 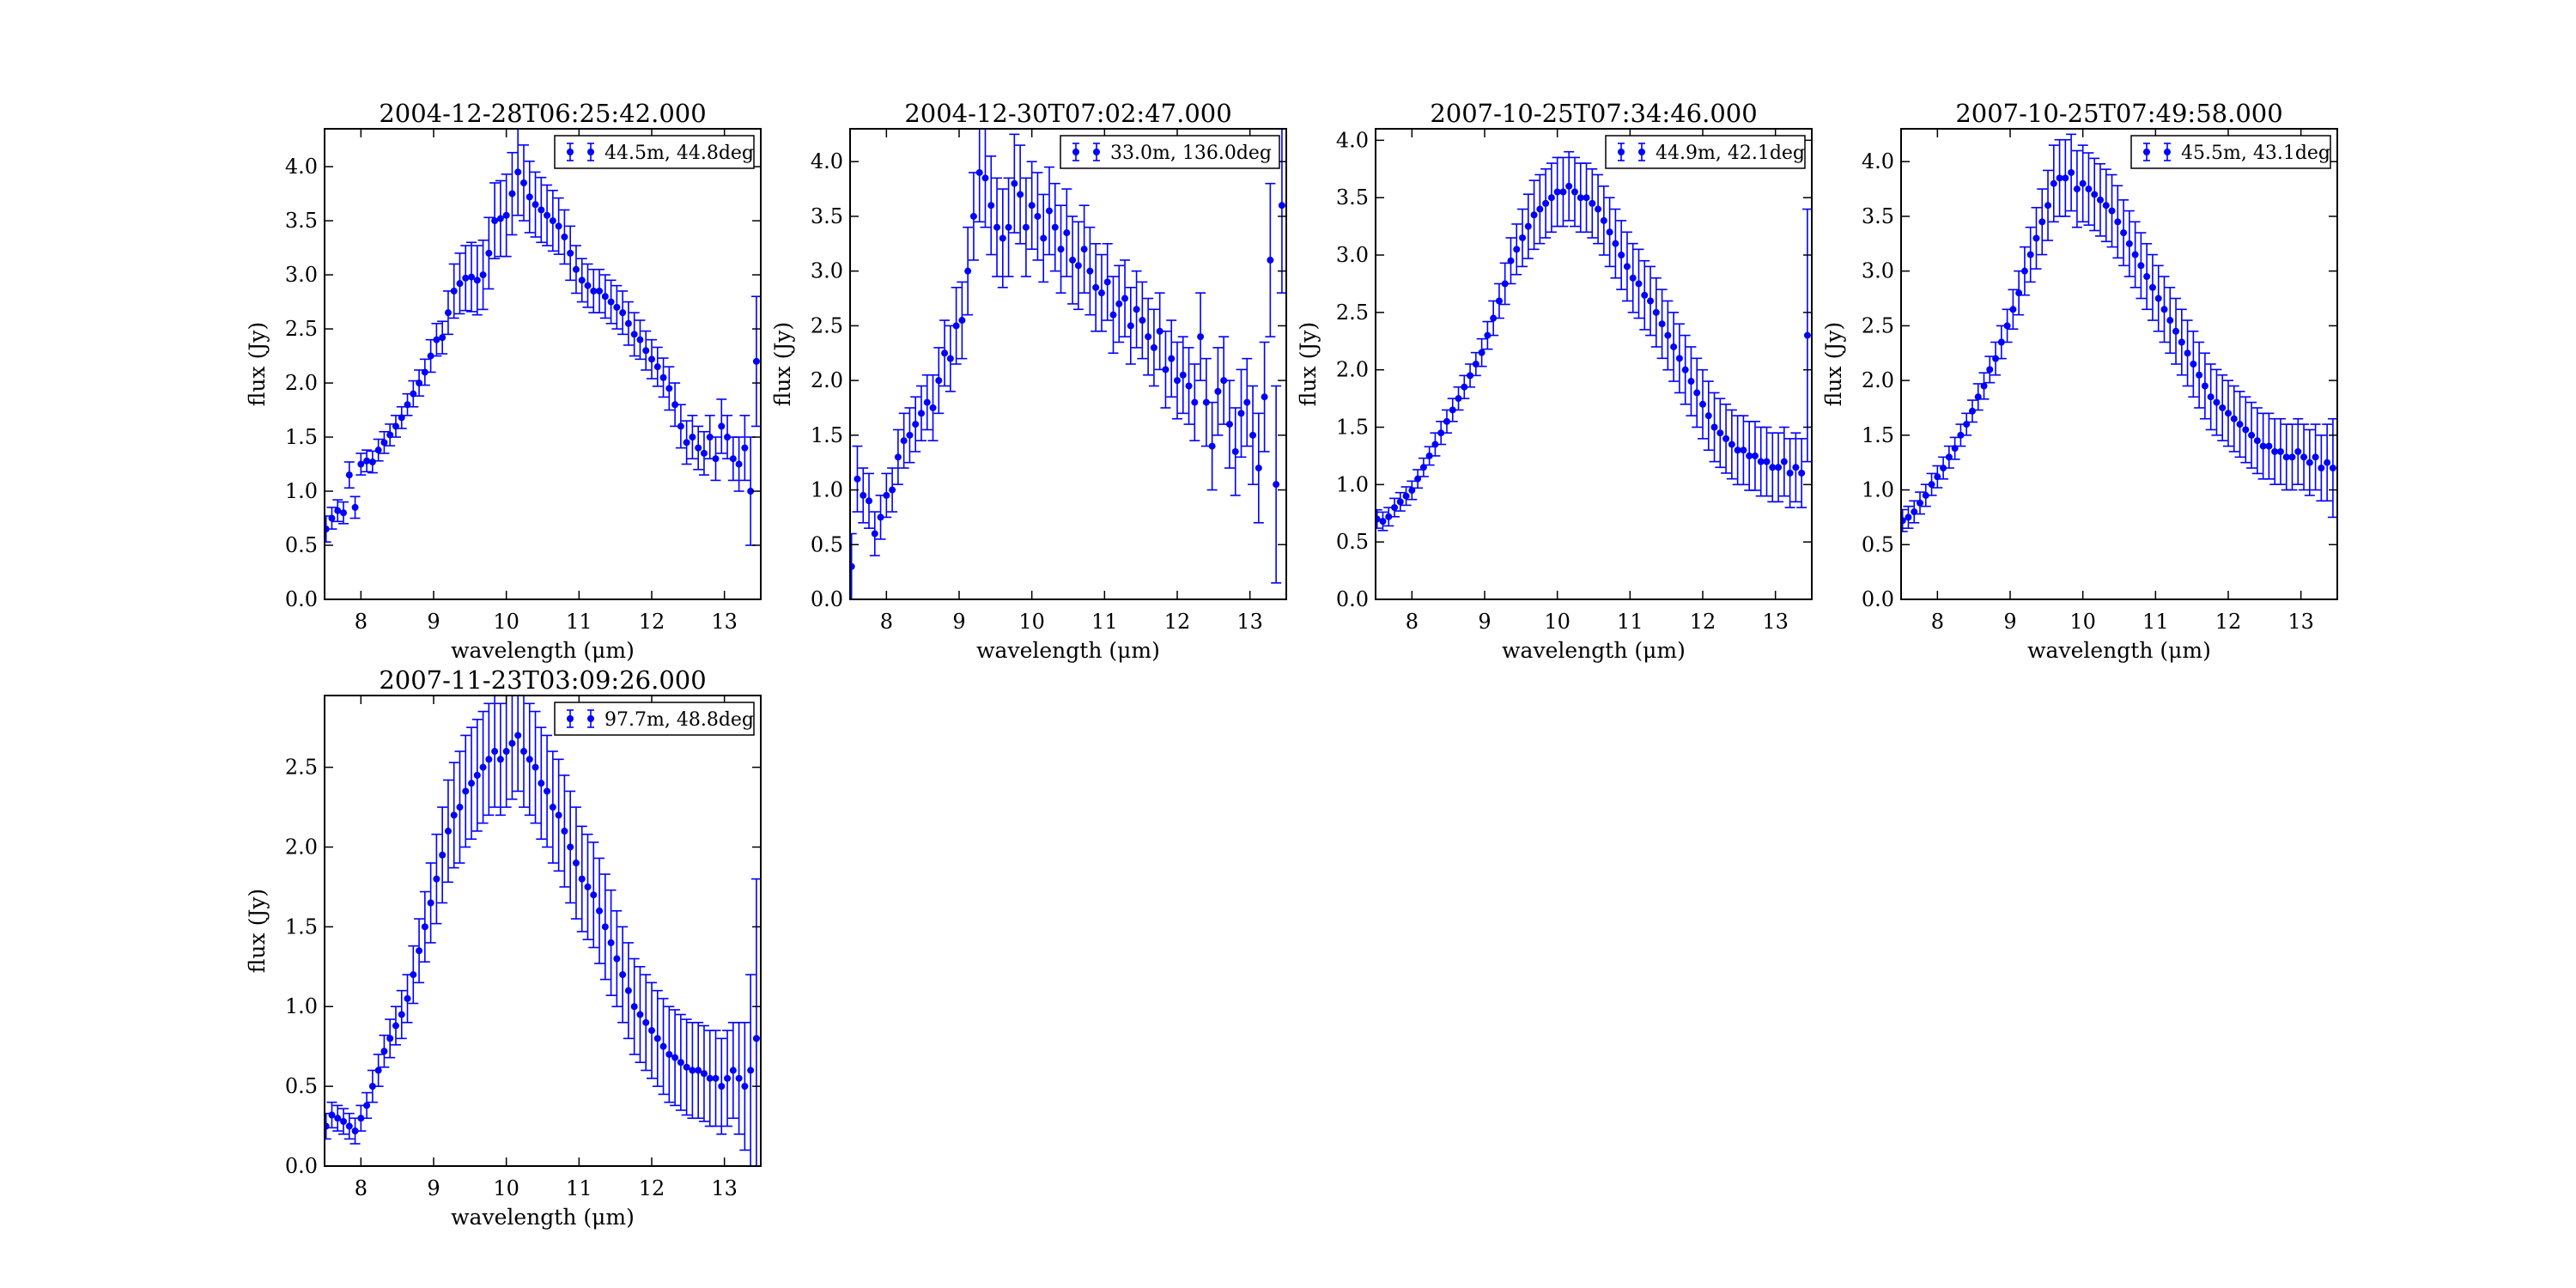 I want to click on y-tick-label: 1.5, so click(x=827, y=435).